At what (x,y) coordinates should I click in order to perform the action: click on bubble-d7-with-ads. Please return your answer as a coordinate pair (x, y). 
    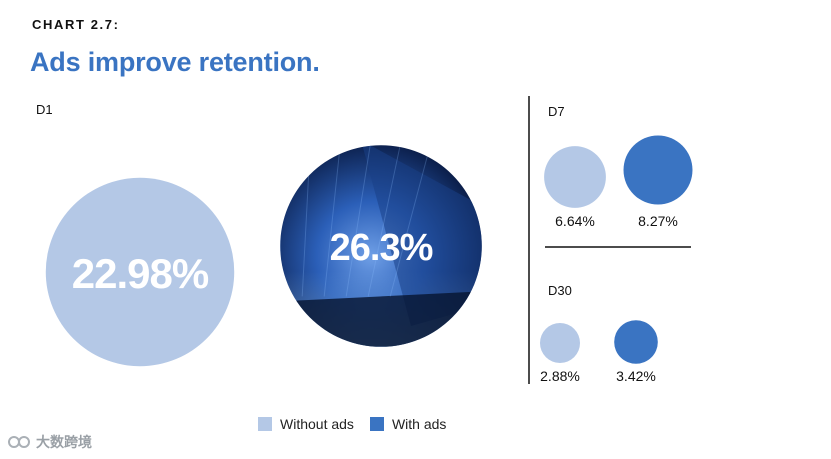
    Looking at the image, I should click on (658, 170).